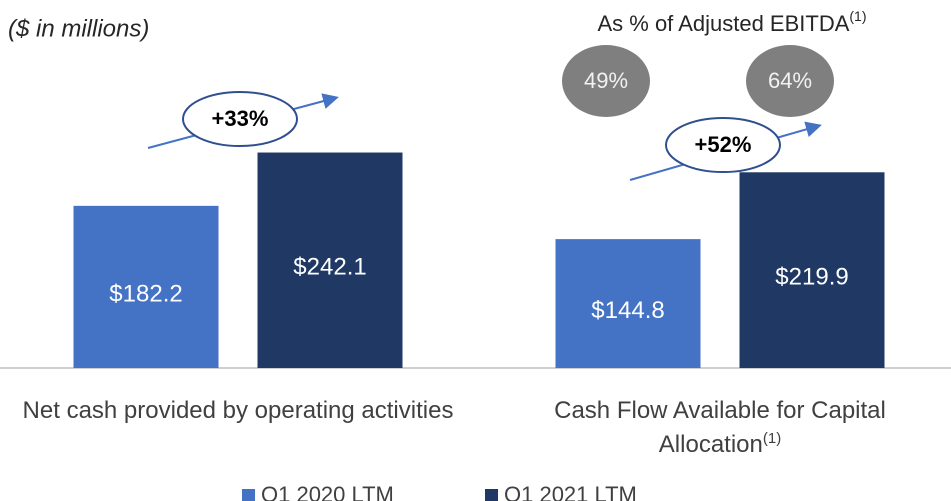  I want to click on category-footnote: (1), so click(772, 438).